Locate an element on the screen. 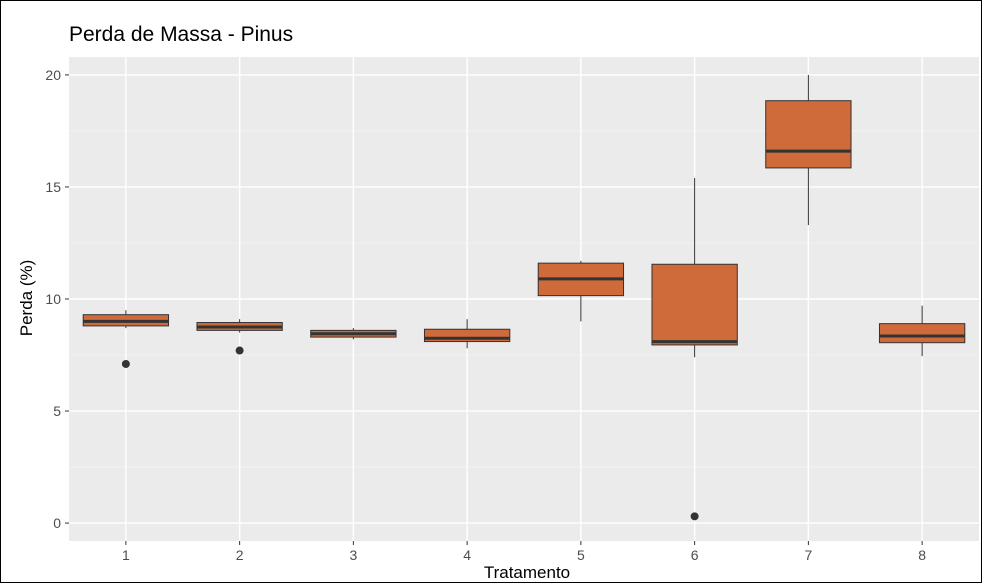 The height and width of the screenshot is (583, 982). x-tick-label: 6 is located at coordinates (695, 555).